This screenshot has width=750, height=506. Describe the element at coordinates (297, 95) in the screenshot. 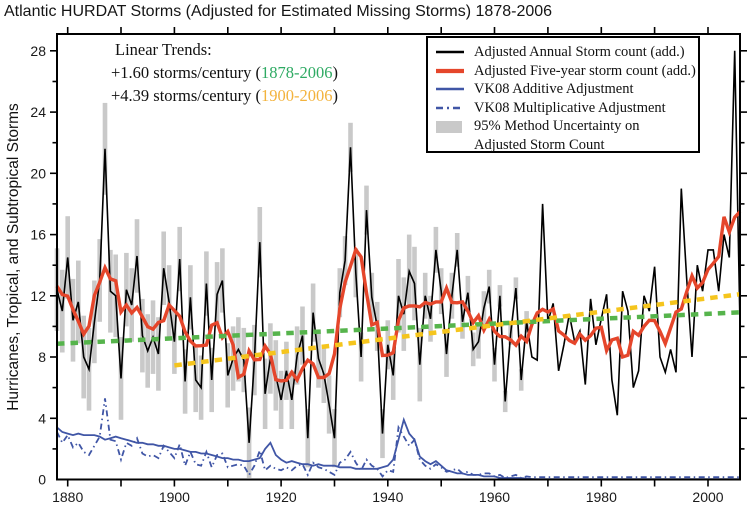

I see `trend-2-range: 1900-2006` at that location.